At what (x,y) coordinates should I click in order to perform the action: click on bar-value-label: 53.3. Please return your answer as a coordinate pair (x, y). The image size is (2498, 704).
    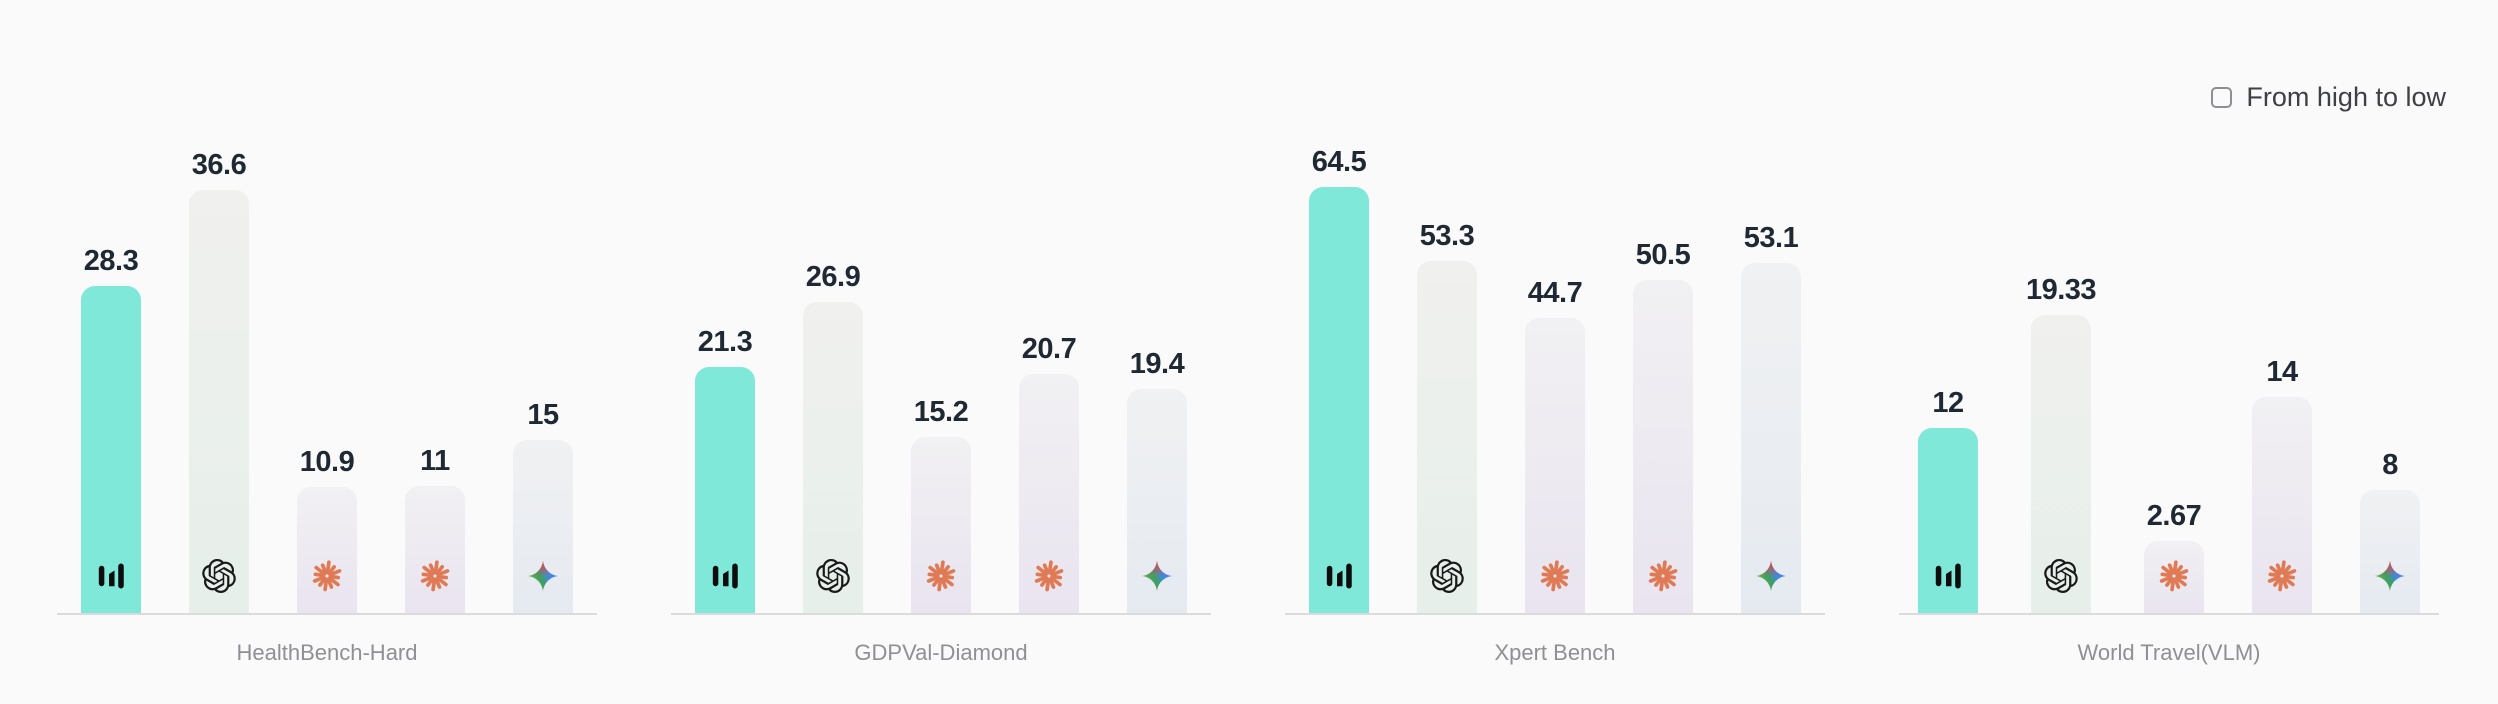
    Looking at the image, I should click on (1447, 236).